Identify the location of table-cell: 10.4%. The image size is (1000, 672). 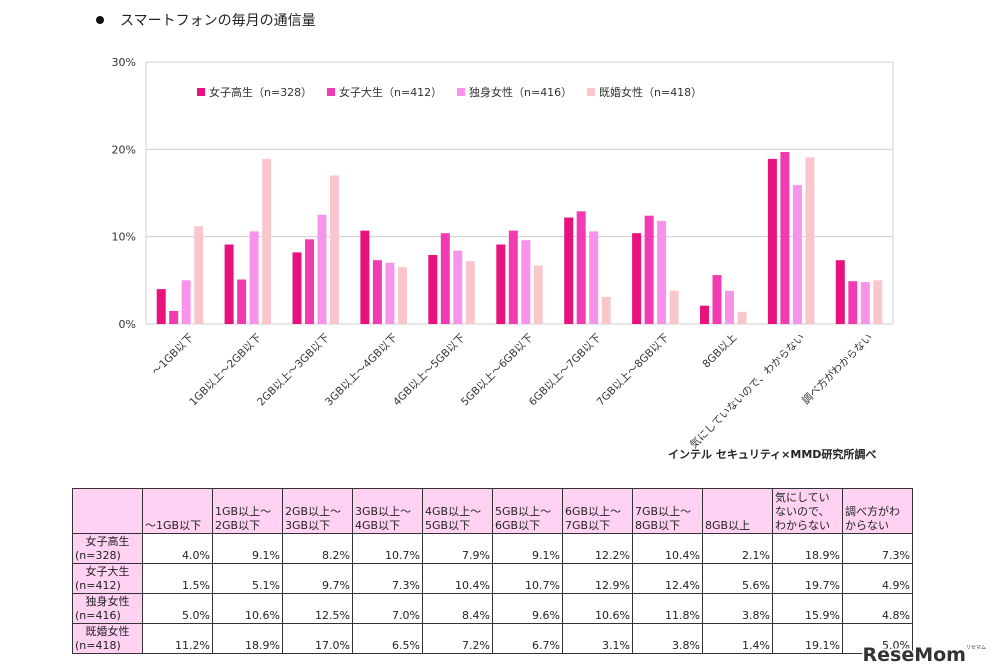
(457, 578).